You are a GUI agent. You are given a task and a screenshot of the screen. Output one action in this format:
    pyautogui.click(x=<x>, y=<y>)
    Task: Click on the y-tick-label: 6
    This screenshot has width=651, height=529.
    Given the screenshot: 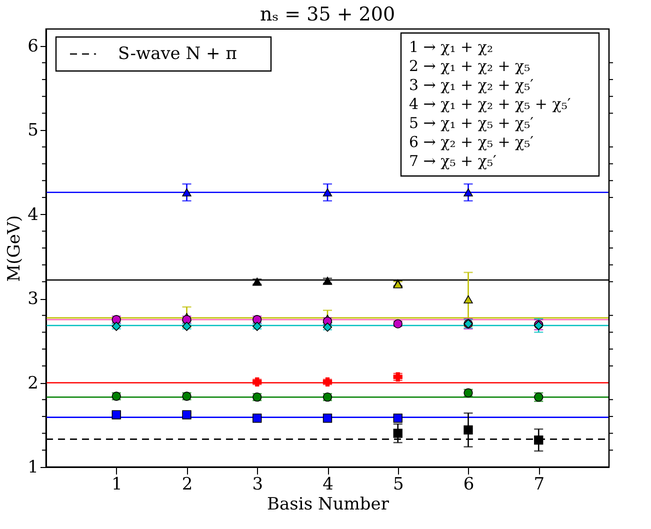 What is the action you would take?
    pyautogui.click(x=33, y=46)
    